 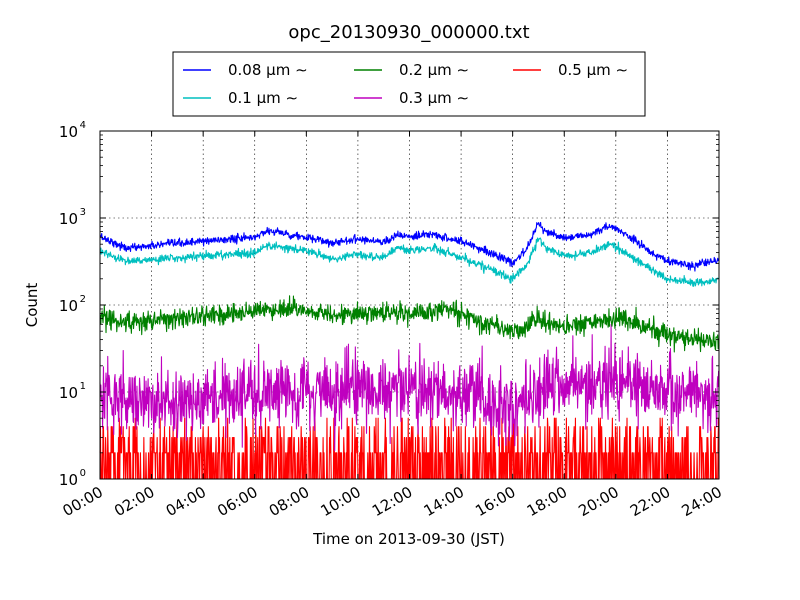 I want to click on legend-entry: 0.1 μm ∼, so click(x=240, y=98).